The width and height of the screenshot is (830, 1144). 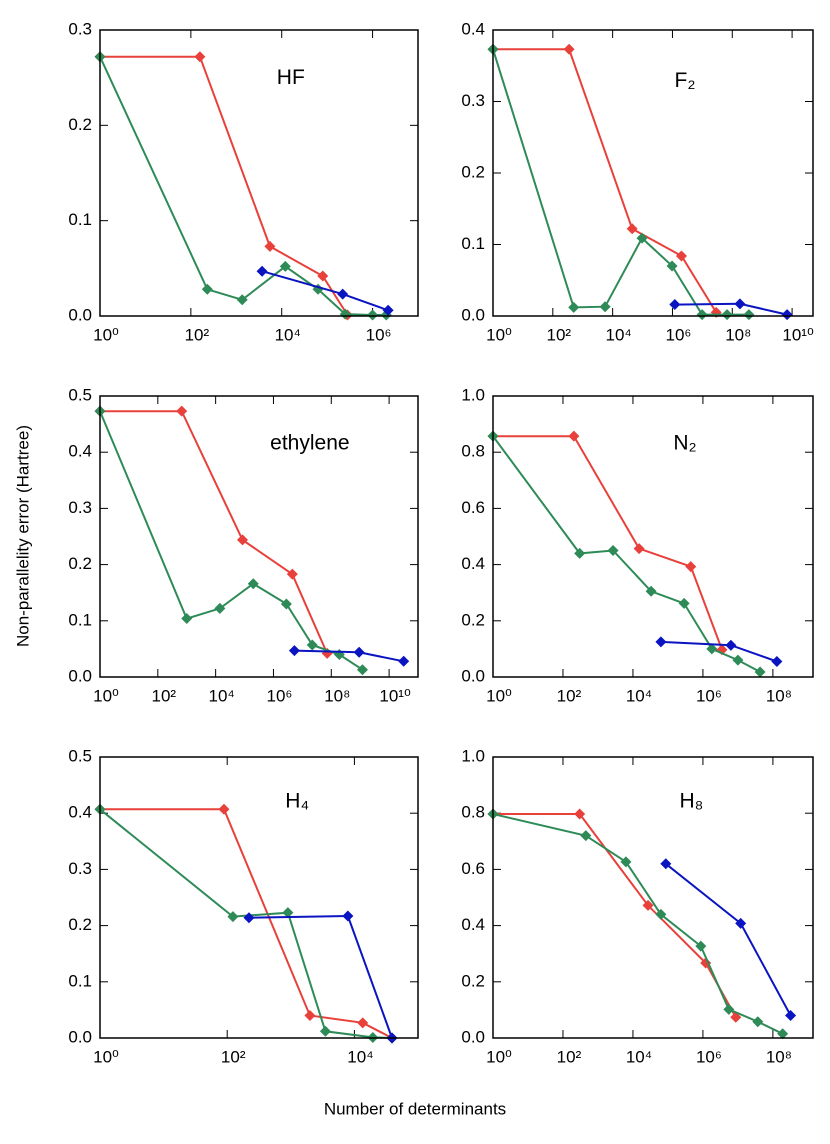 What do you see at coordinates (685, 80) in the screenshot?
I see `panel-title: F₂` at bounding box center [685, 80].